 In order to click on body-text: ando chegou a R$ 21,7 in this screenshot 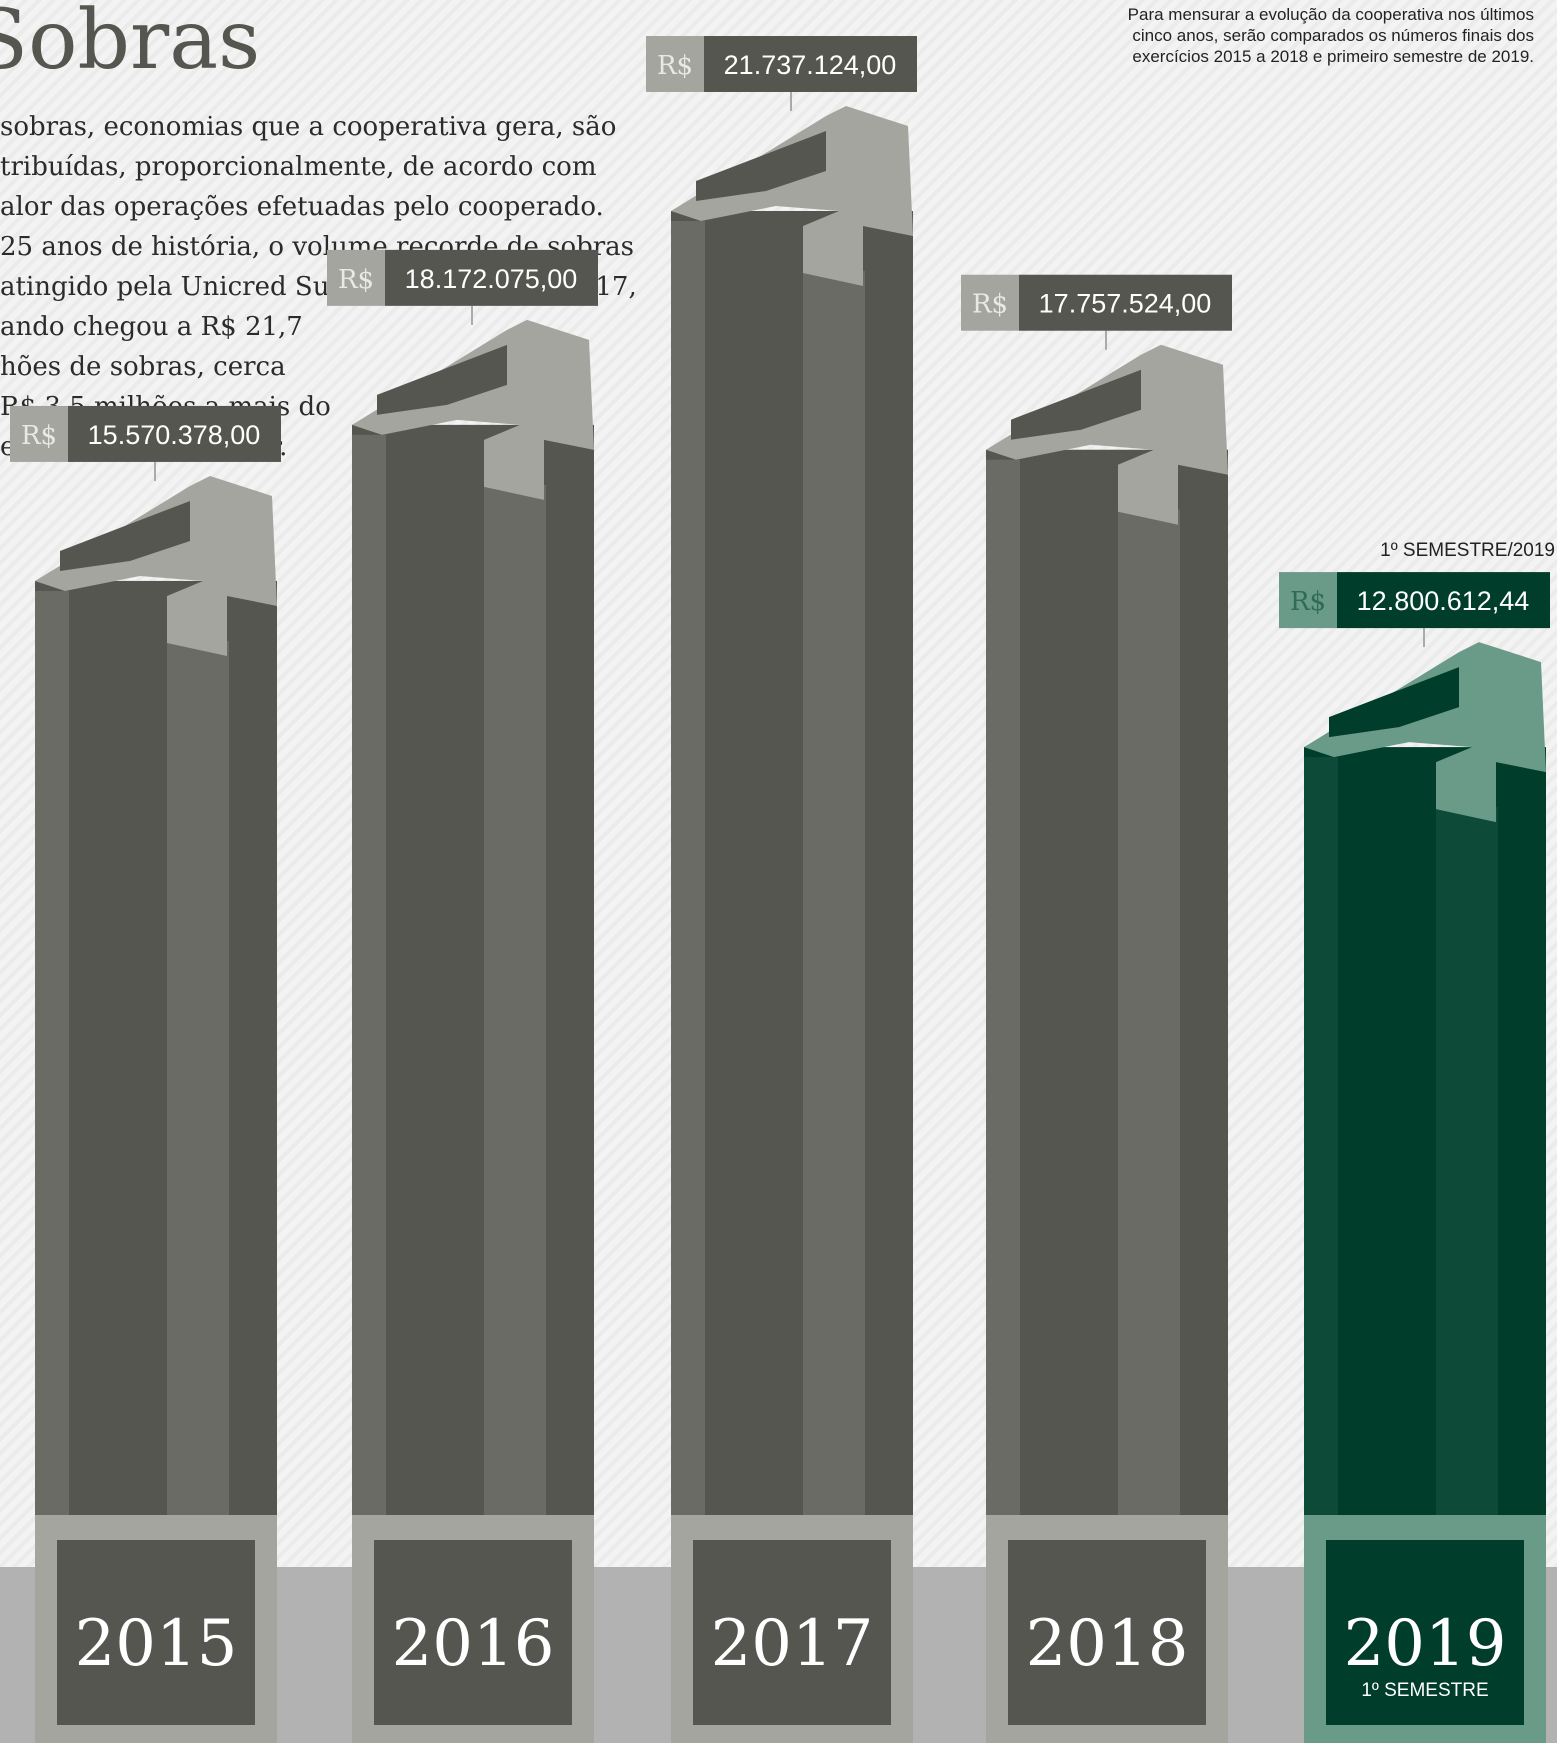, I will do `click(151, 327)`.